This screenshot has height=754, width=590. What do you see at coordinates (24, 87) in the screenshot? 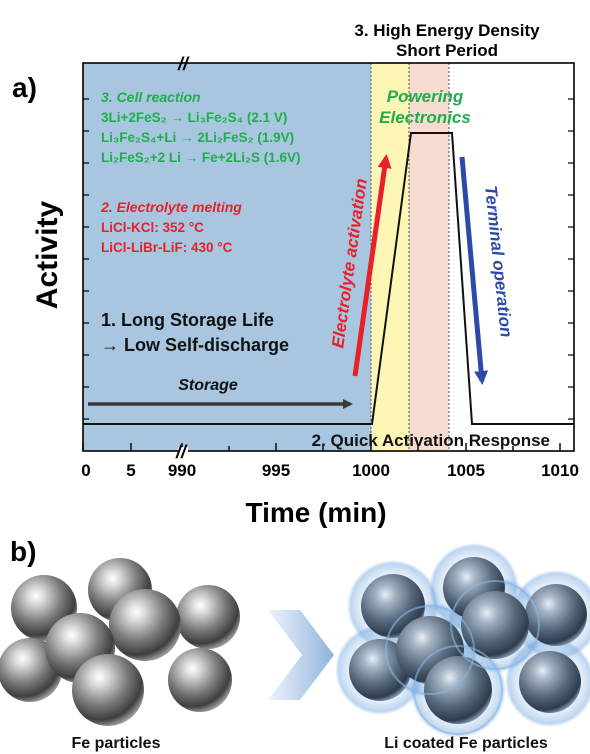
I see `panel-a-label: a)` at bounding box center [24, 87].